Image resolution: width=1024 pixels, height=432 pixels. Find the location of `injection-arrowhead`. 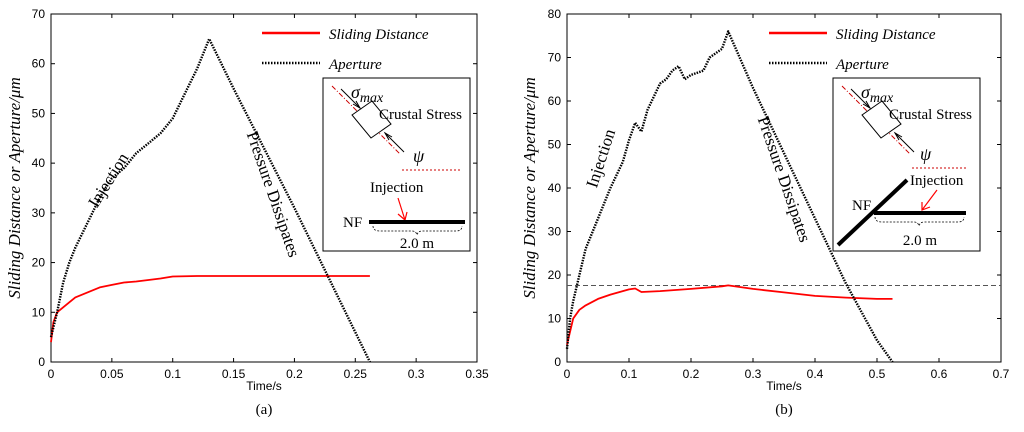

injection-arrowhead is located at coordinates (926, 206).